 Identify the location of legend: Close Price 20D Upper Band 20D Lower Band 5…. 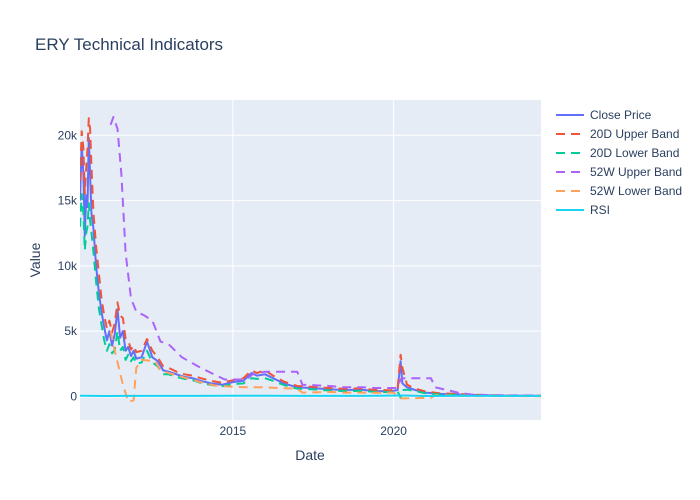
(619, 162).